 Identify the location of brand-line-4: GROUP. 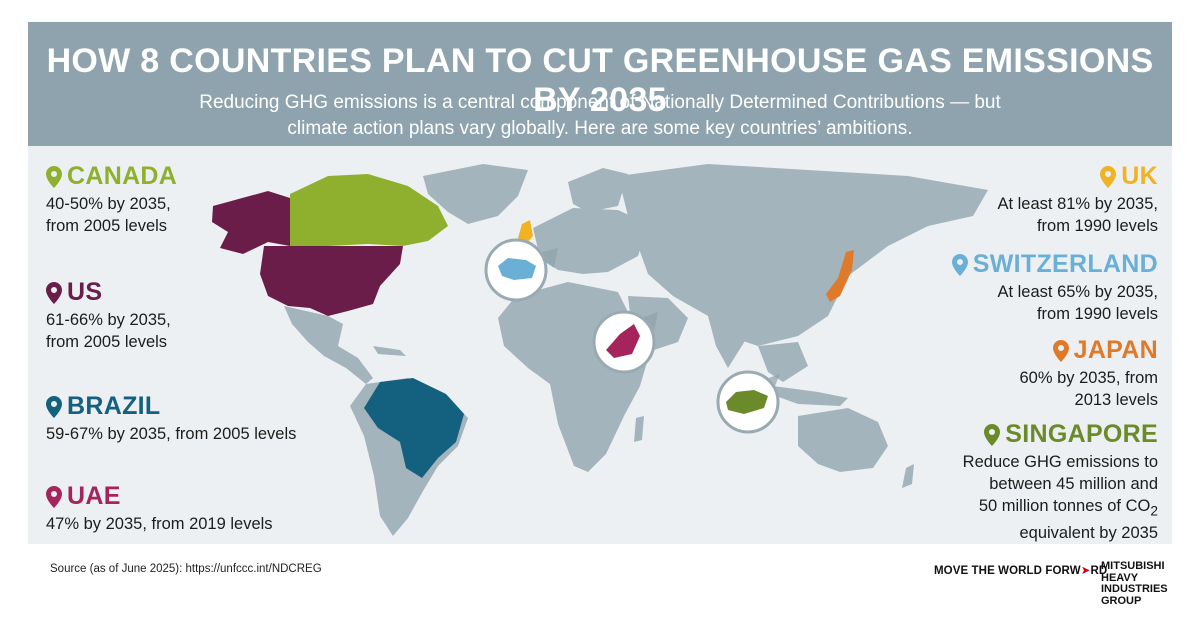
(1121, 600).